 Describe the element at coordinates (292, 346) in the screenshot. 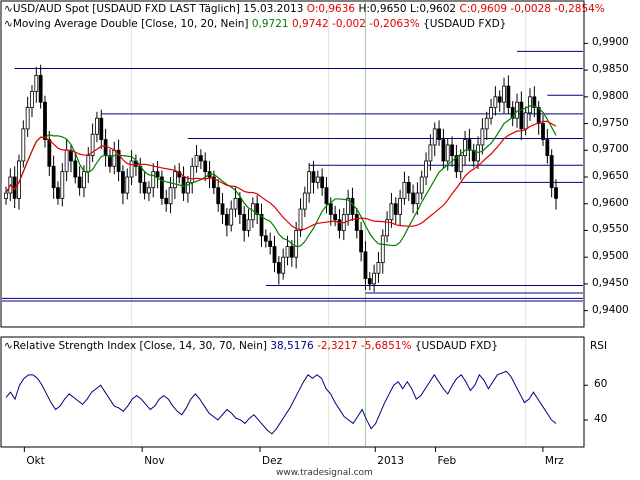

I see `rsi-value: 38,5176` at that location.